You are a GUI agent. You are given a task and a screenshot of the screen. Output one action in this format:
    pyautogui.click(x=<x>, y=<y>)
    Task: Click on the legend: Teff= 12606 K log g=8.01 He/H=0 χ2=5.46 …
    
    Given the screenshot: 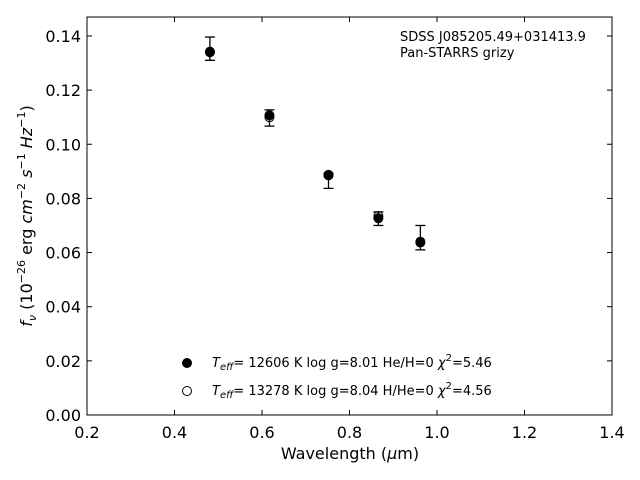 What is the action you would take?
    pyautogui.click(x=337, y=377)
    